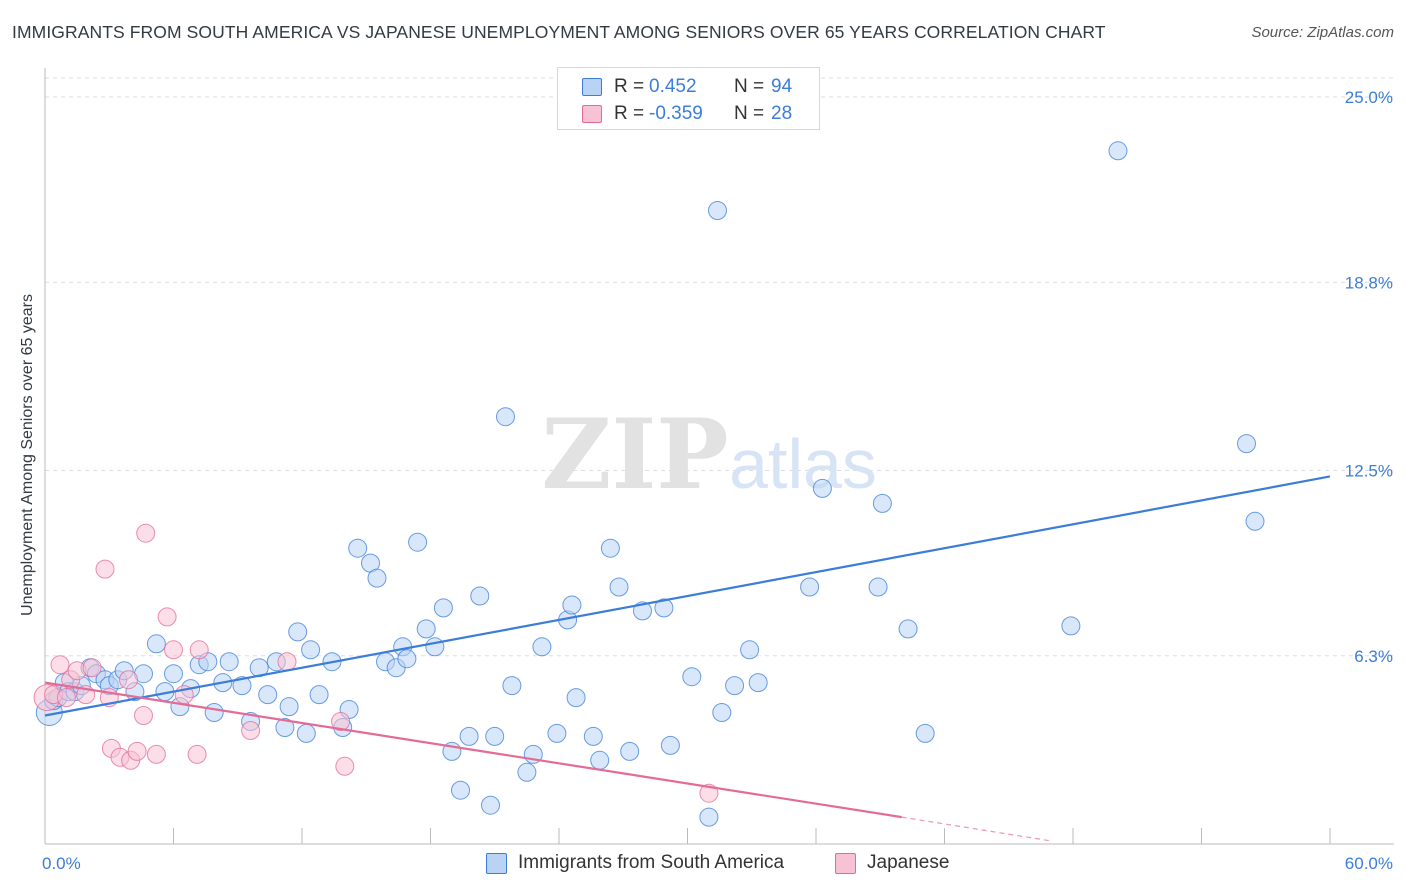 The image size is (1406, 892). I want to click on r-value: 0.452, so click(673, 86).